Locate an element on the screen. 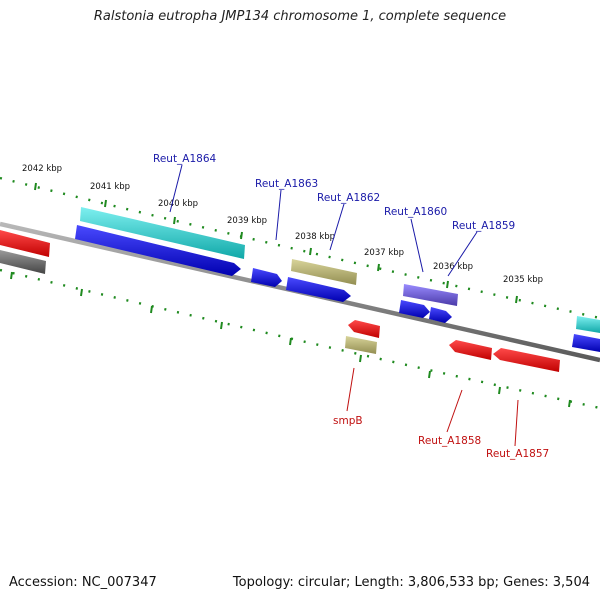 The image size is (600, 600). kbp-label: 2040 kbp is located at coordinates (178, 204).